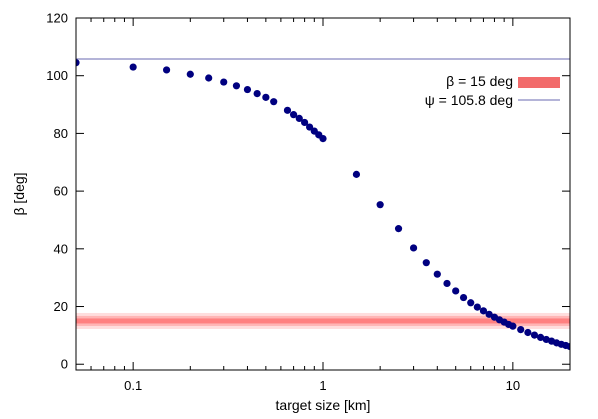  What do you see at coordinates (61, 306) in the screenshot?
I see `y-tick-label: 20` at bounding box center [61, 306].